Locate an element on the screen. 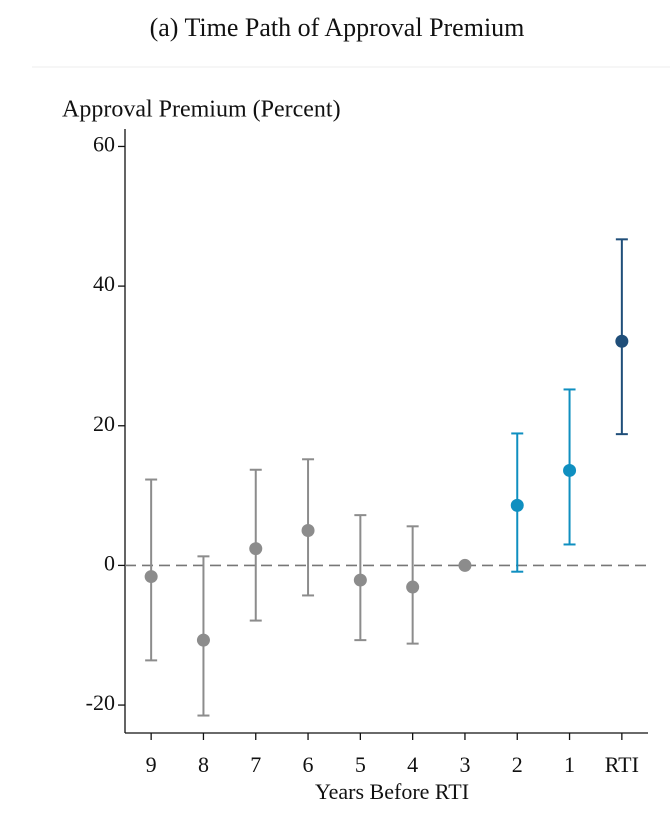 This screenshot has width=670, height=826. y-tick-label: 60 is located at coordinates (104, 144).